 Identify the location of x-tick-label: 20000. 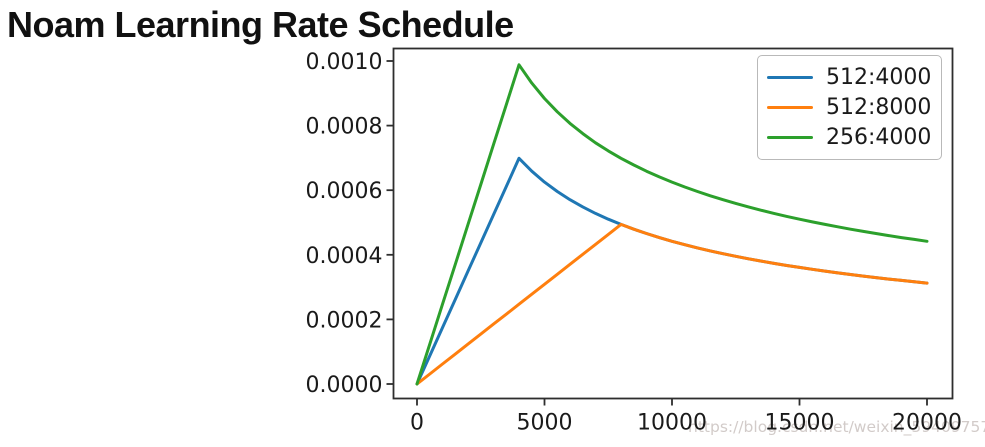
(927, 423).